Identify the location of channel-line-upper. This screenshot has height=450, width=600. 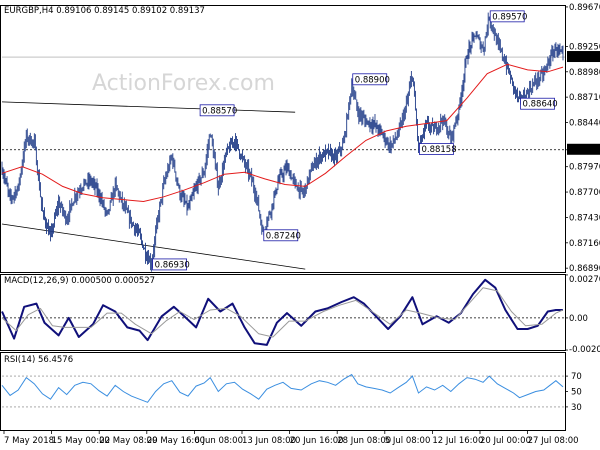
(148, 107).